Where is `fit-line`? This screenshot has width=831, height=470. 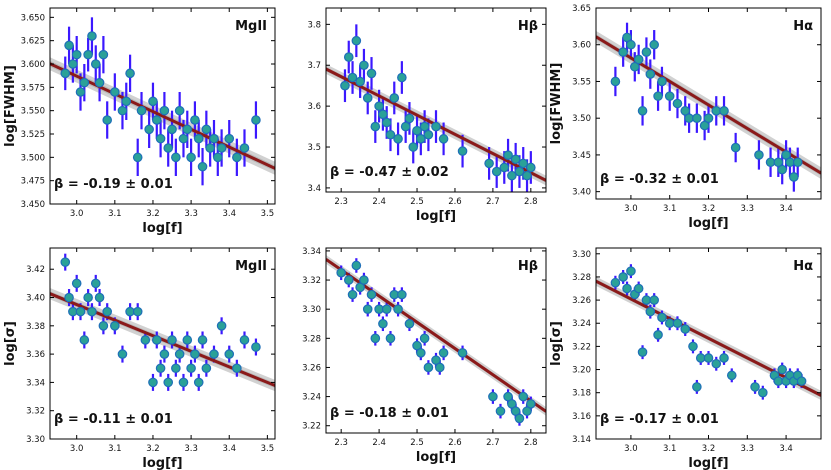
fit-line is located at coordinates (708, 105).